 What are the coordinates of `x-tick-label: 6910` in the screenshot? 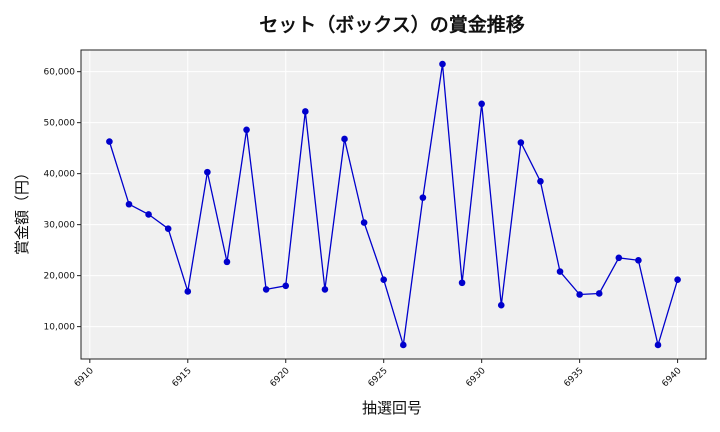 It's located at (84, 377).